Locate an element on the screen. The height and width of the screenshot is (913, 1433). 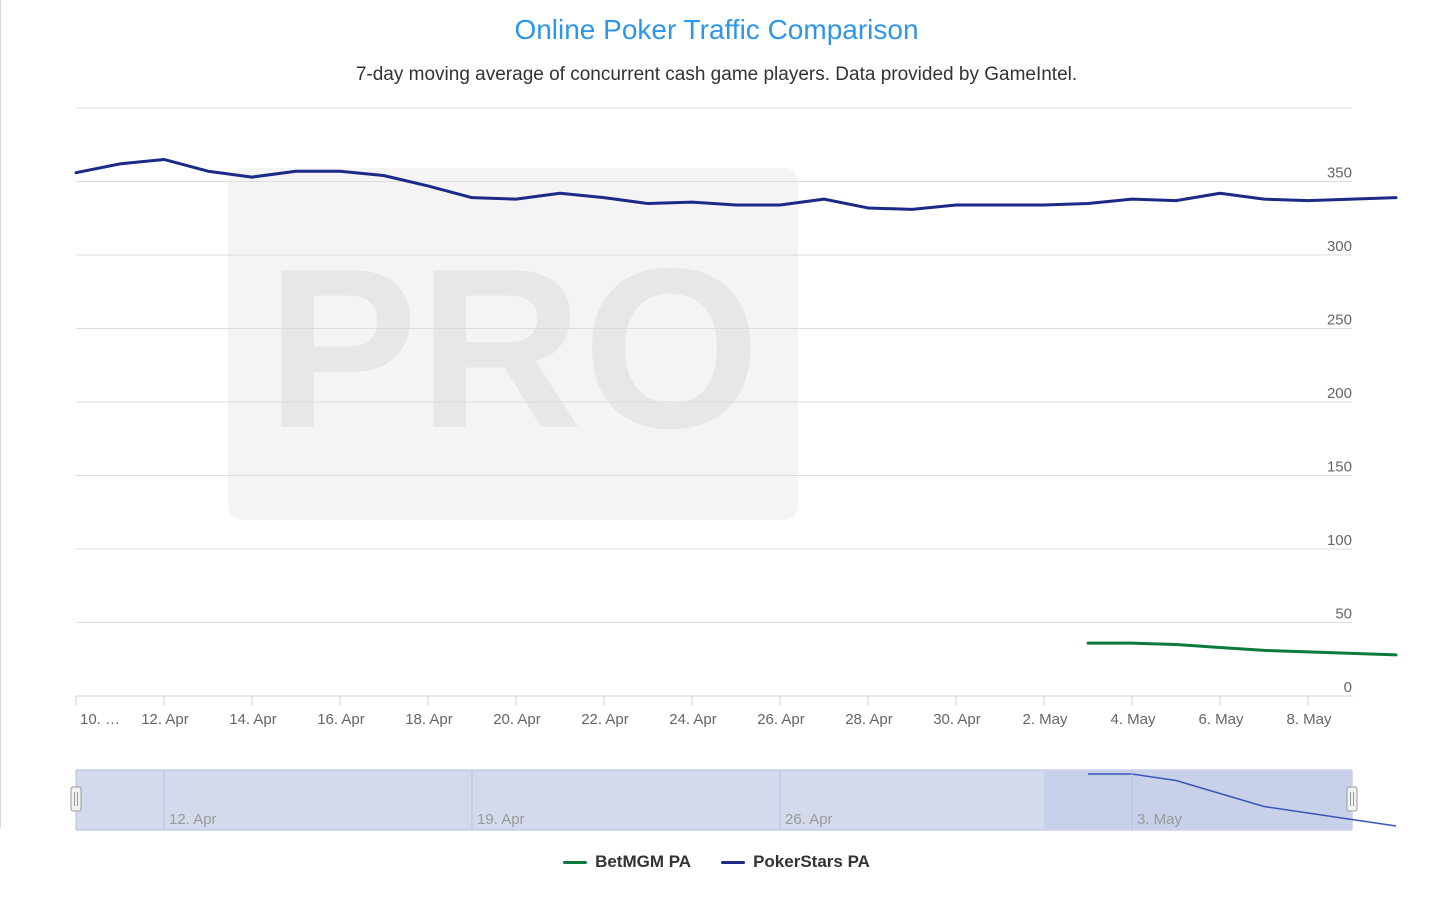
y-tick-label: 150 is located at coordinates (1339, 467).